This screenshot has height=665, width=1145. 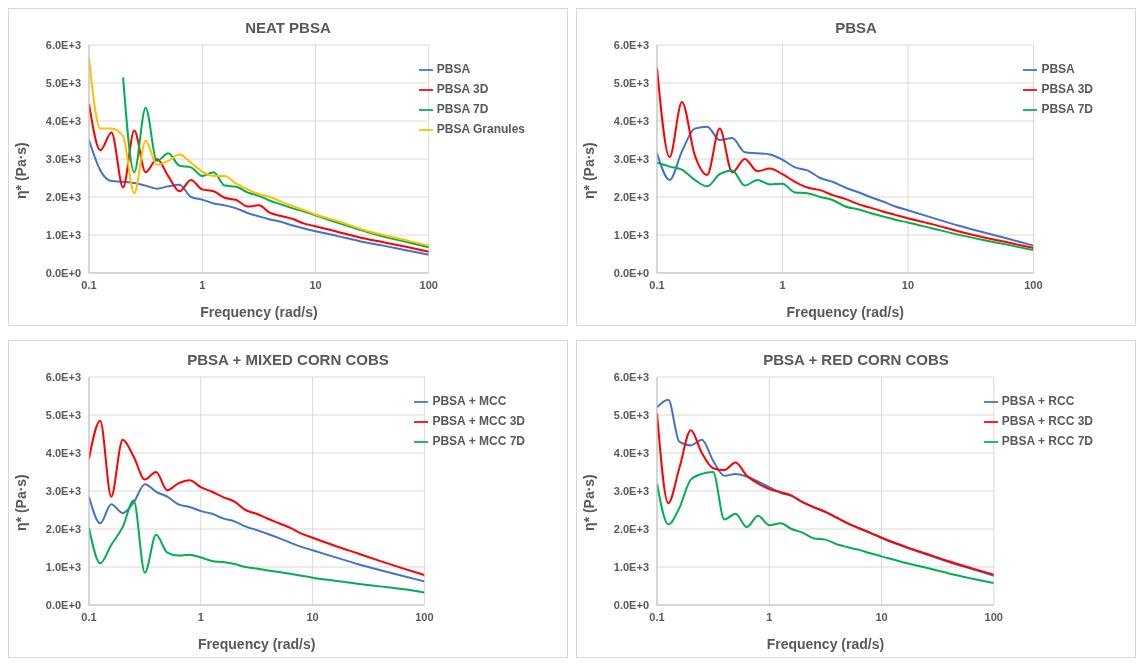 What do you see at coordinates (478, 421) in the screenshot?
I see `legend-label: PBSA + MCC 3D` at bounding box center [478, 421].